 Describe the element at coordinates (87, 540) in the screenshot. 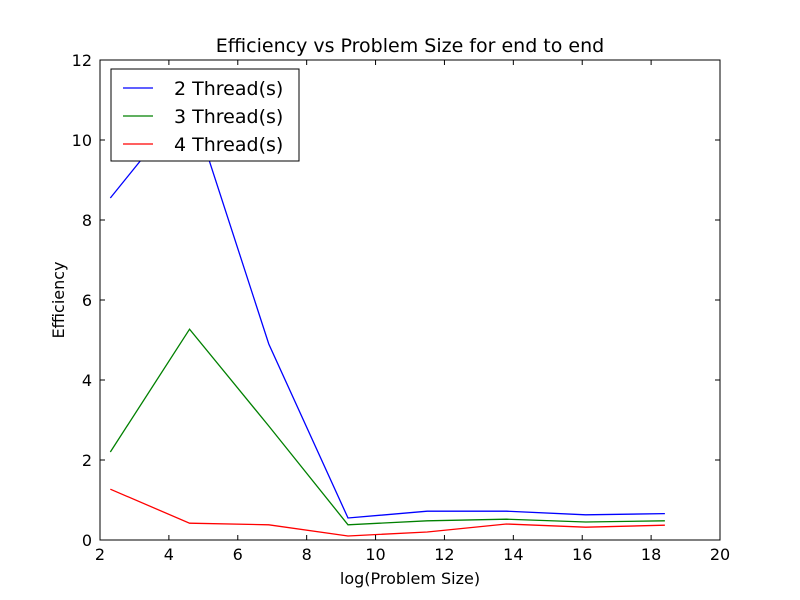

I see `y-tick-label: 0` at that location.